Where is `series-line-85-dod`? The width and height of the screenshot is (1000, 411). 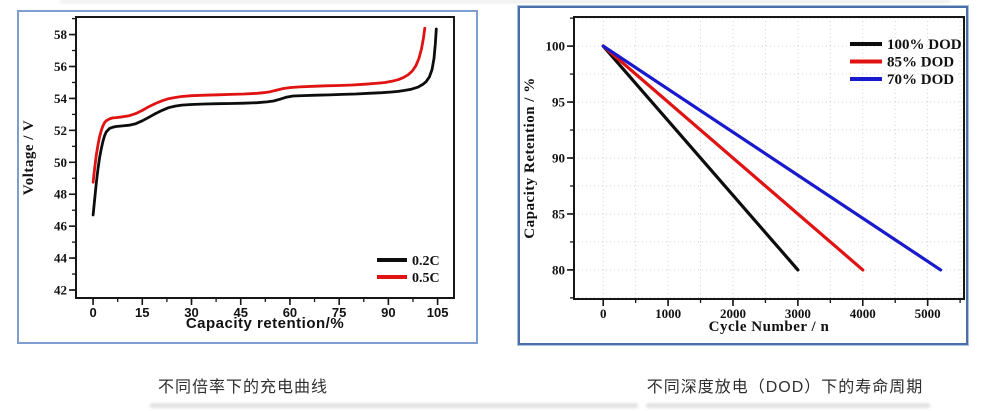 series-line-85-dod is located at coordinates (733, 158).